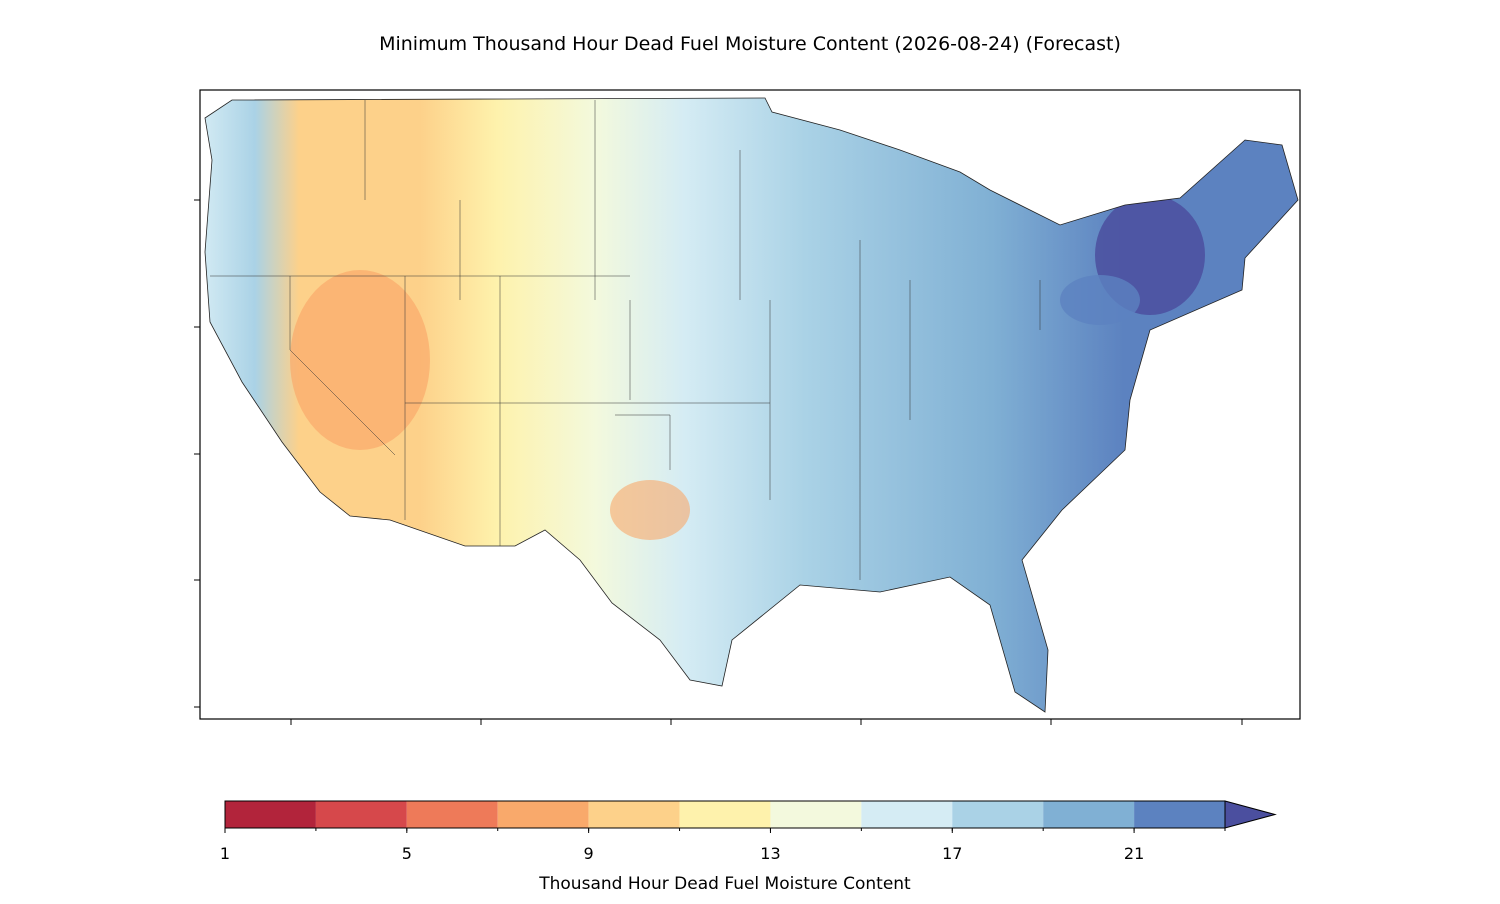 Image resolution: width=1500 pixels, height=904 pixels. I want to click on colorbar: 1 5 9 13 17 21, so click(748, 831).